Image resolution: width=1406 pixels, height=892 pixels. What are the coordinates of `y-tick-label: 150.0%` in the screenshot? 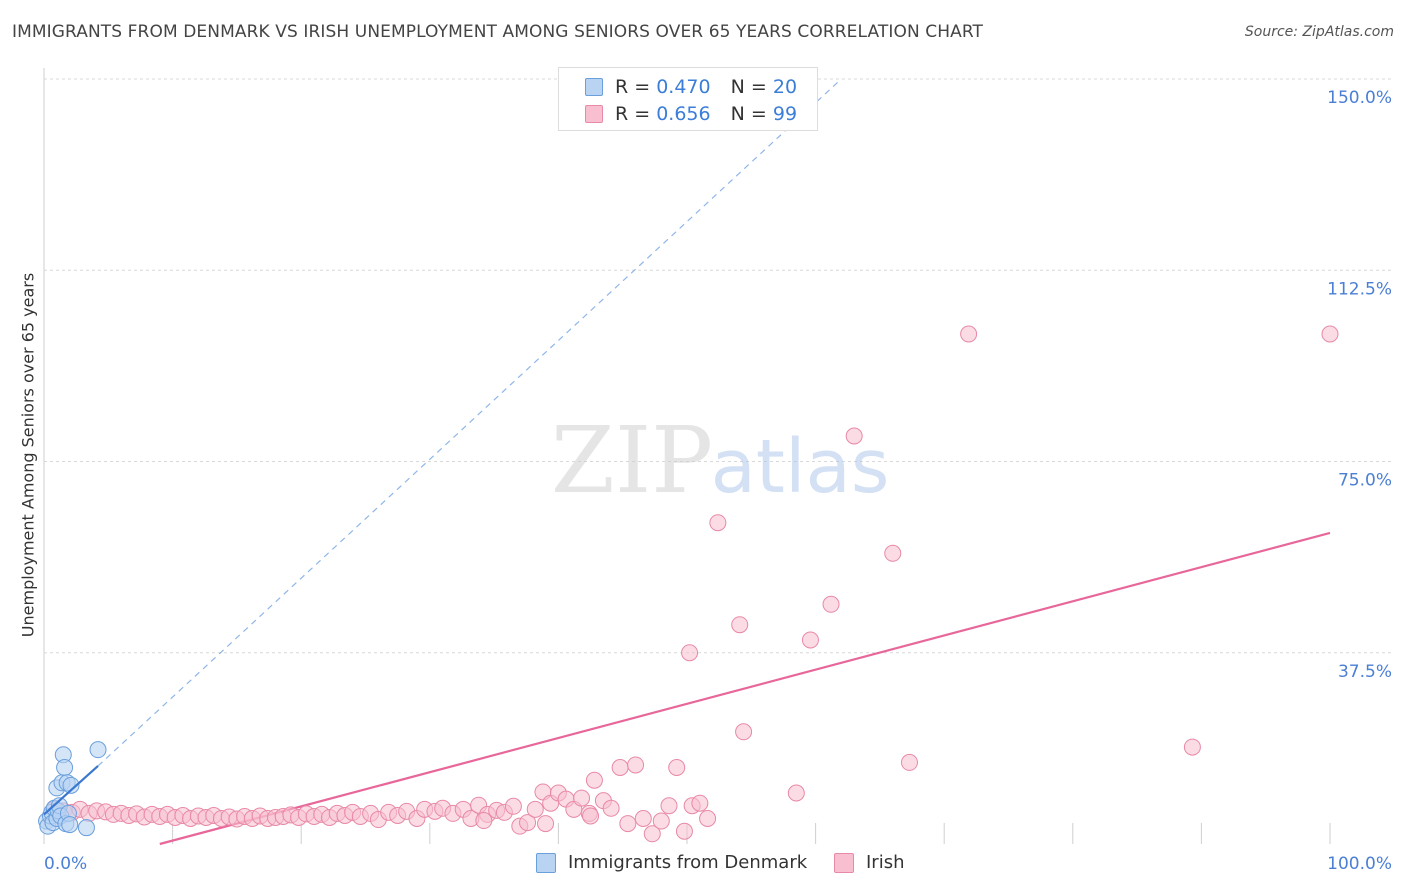 It's located at (1359, 98).